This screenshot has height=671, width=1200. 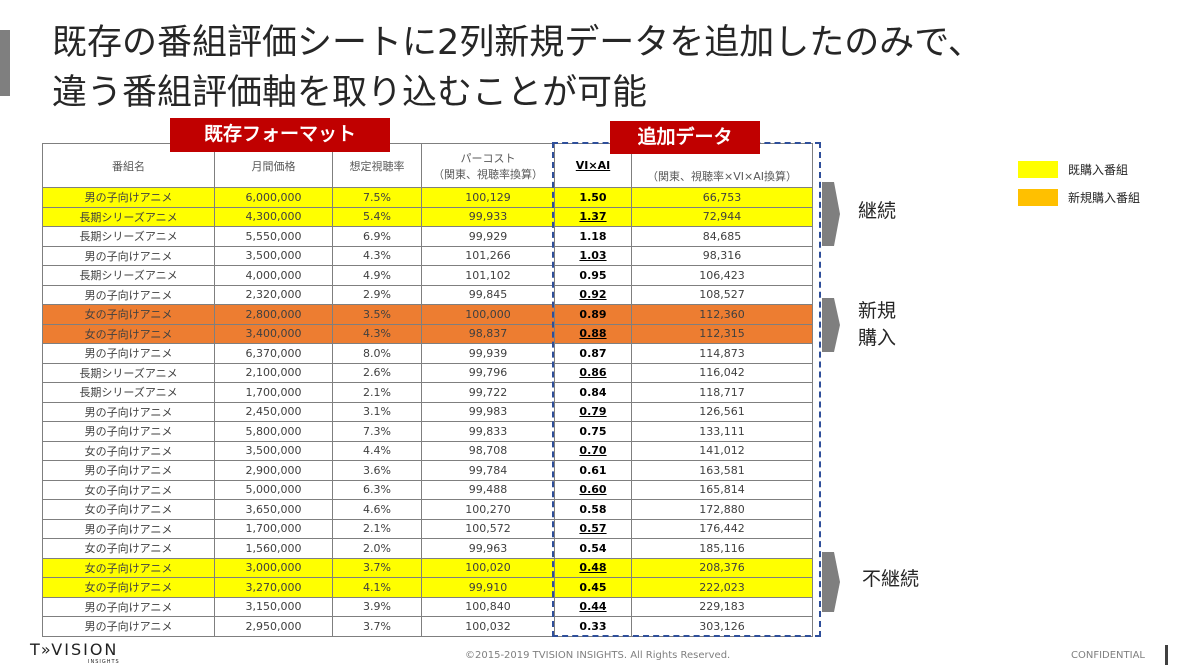 I want to click on callout-line: 不継続, so click(x=891, y=579).